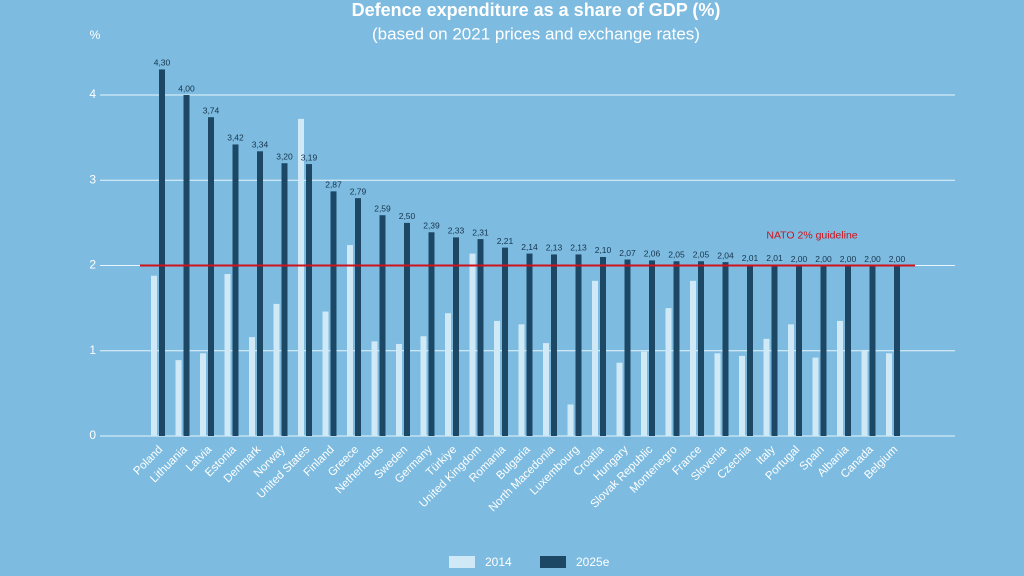  I want to click on value-label: 2,39, so click(431, 226).